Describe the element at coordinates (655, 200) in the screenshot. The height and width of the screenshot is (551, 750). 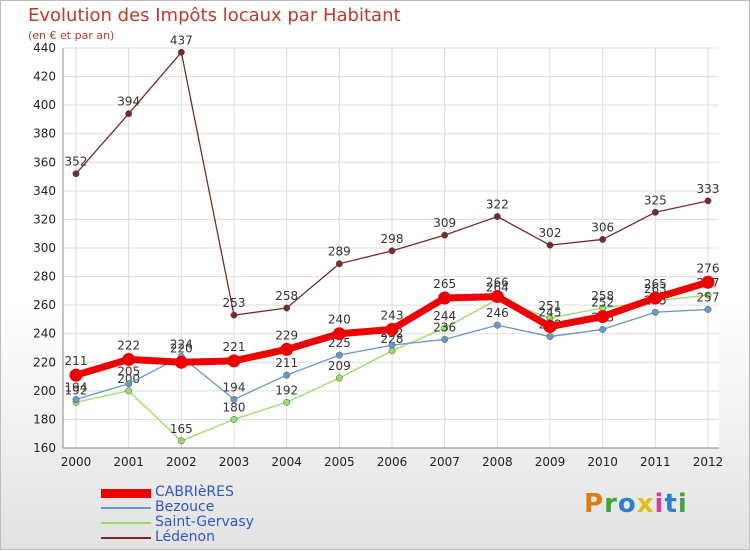
I see `data-label: 325` at that location.